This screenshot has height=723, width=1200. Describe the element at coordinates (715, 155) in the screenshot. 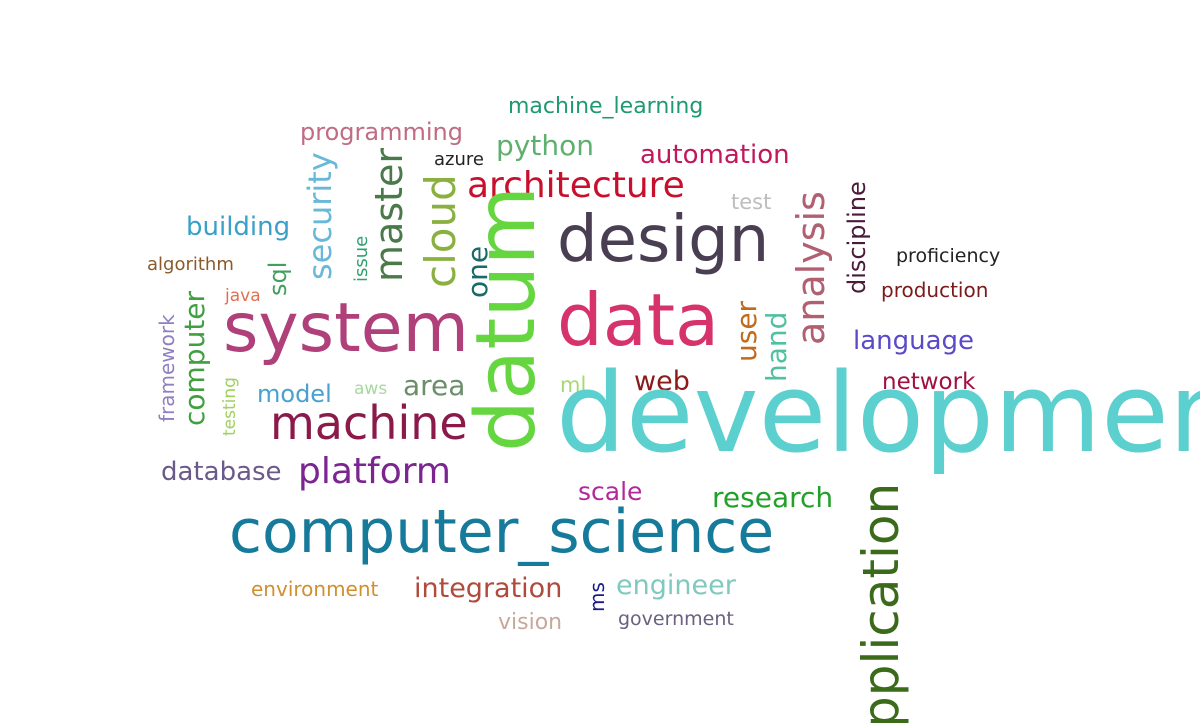

I see `word-automation: automation` at that location.